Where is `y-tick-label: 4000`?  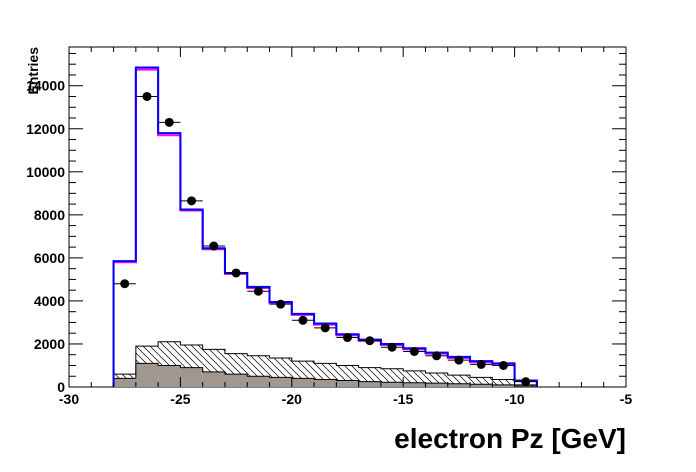 y-tick-label: 4000 is located at coordinates (49, 301).